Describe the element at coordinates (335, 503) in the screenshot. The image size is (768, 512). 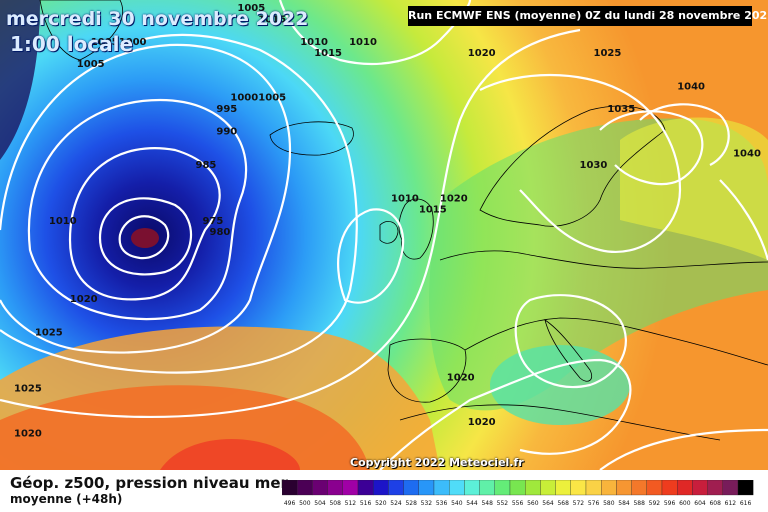
I see `legend-tick-label: 508` at that location.